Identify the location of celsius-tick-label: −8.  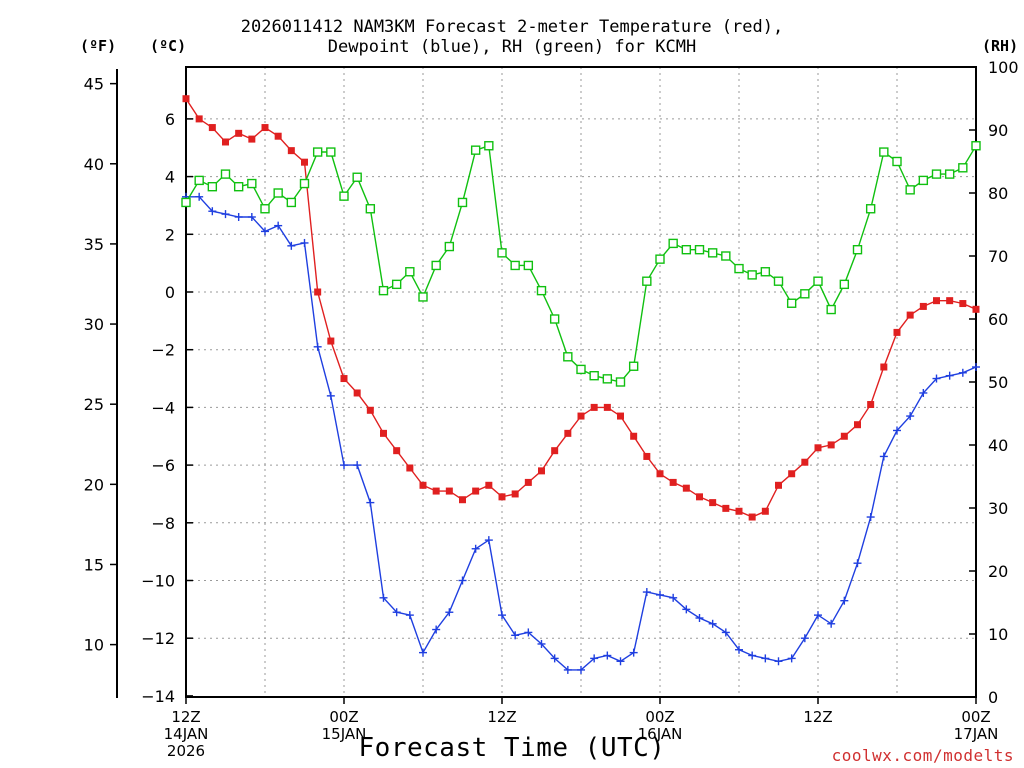
(163, 523).